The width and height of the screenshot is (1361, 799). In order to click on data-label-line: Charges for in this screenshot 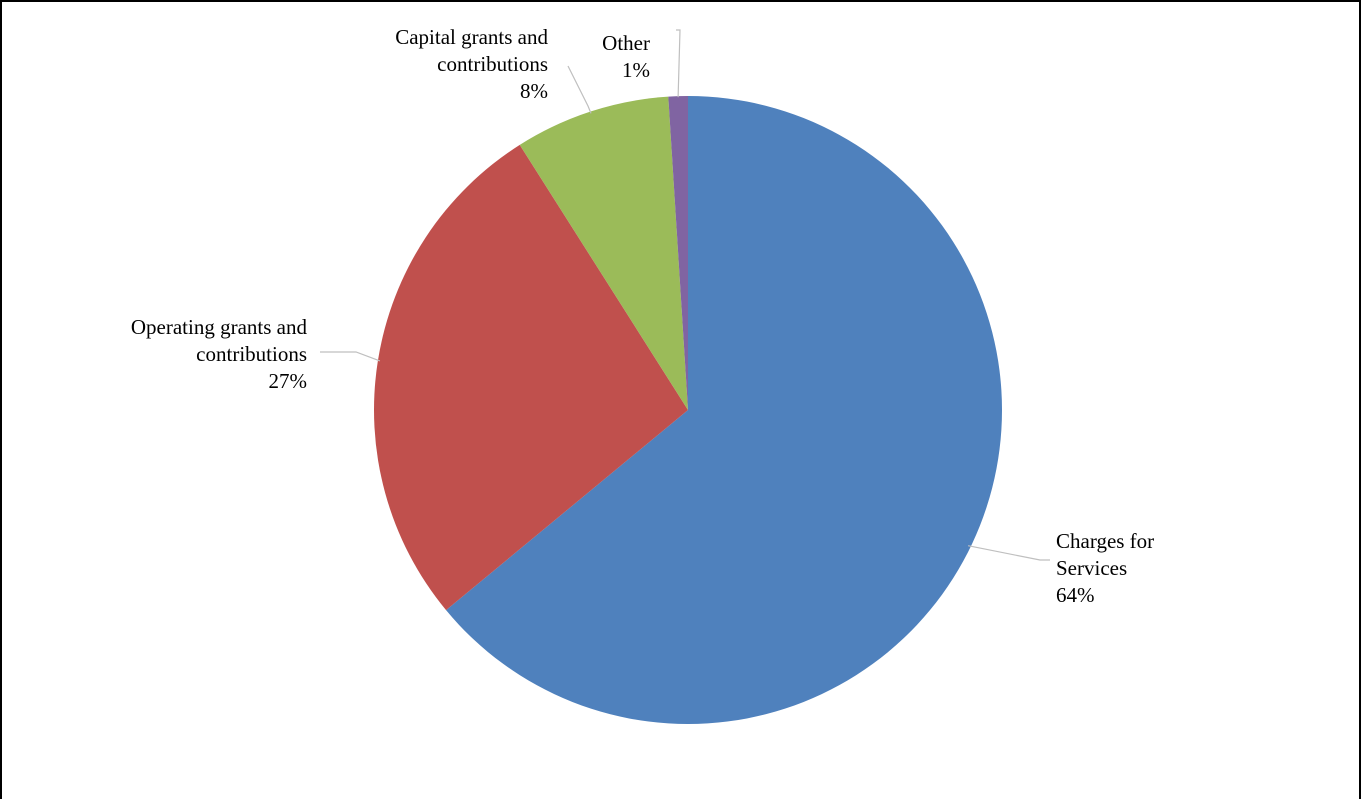, I will do `click(1105, 541)`.